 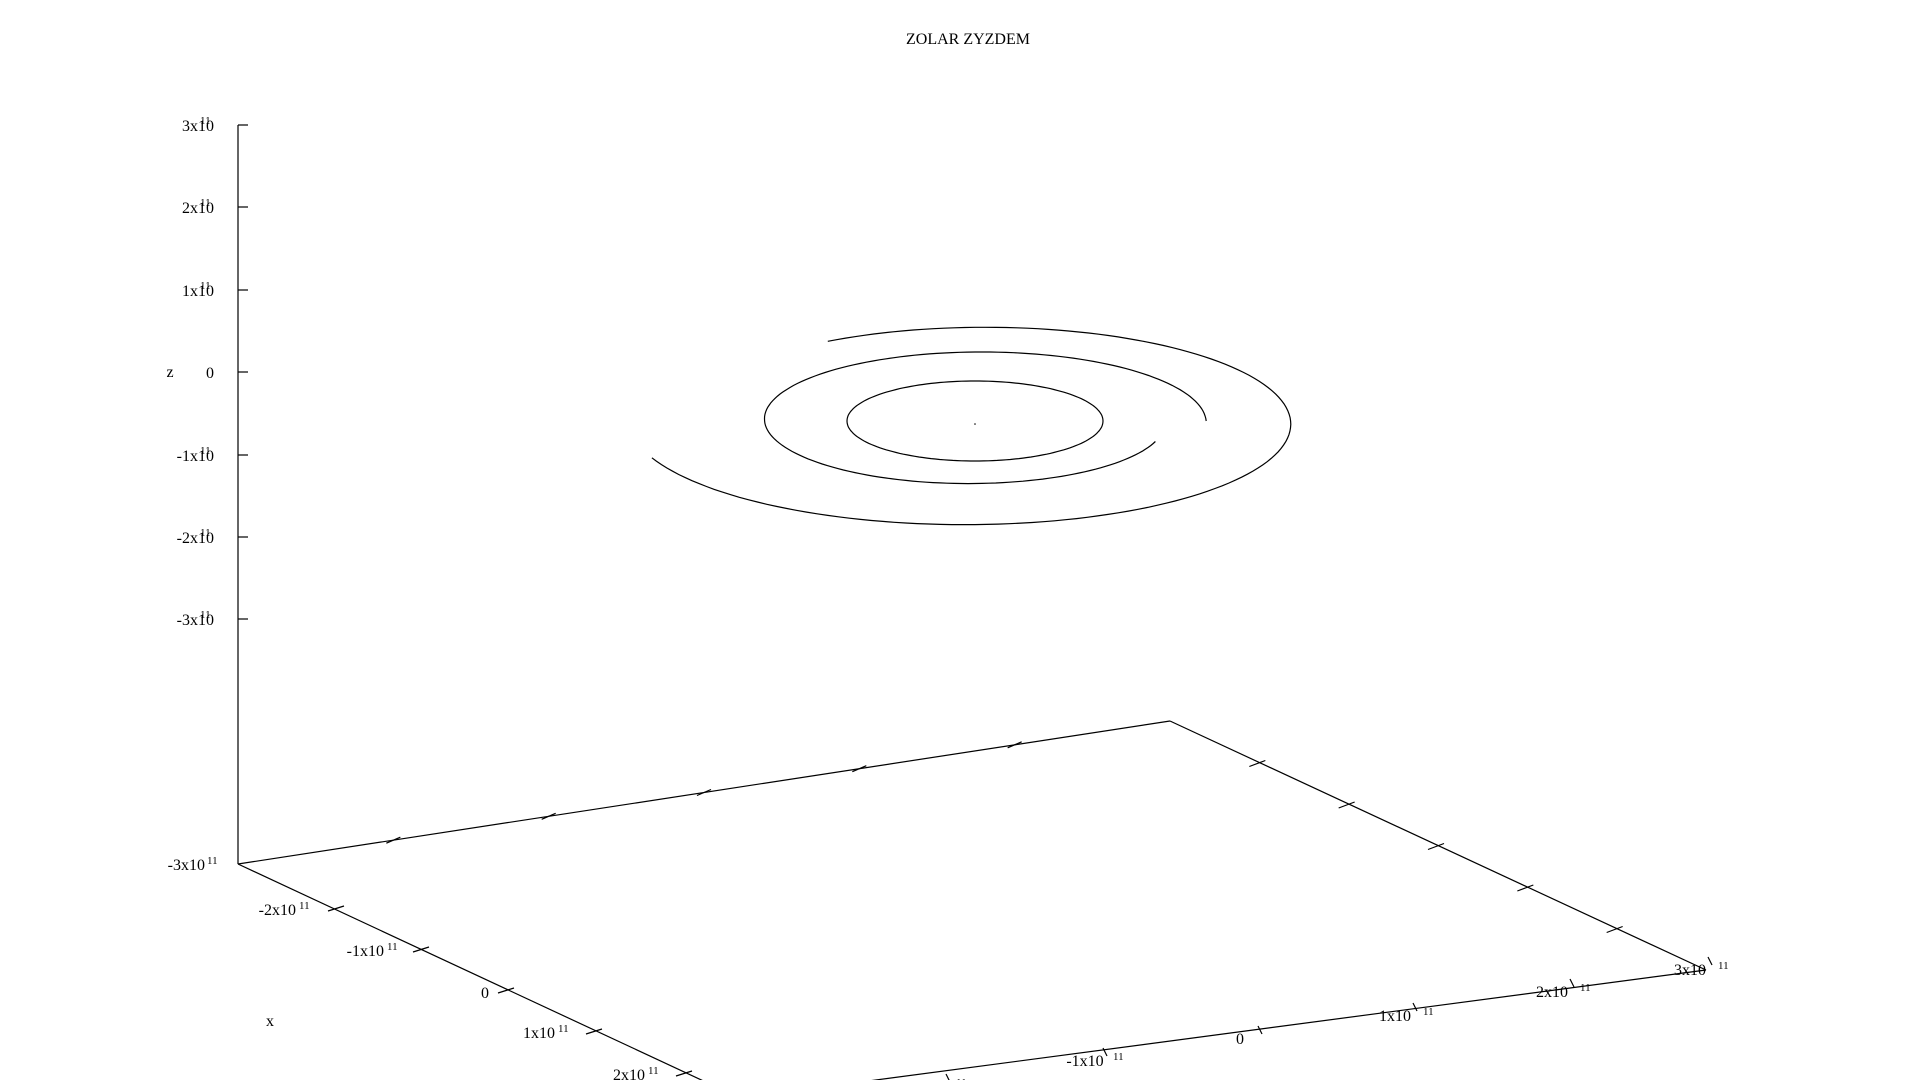 I want to click on y-tick-label: -1x10, so click(x=1084, y=1061).